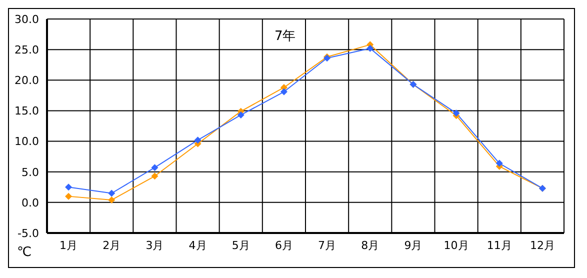  What do you see at coordinates (26, 81) in the screenshot?
I see `y-tick-label: 20.0` at bounding box center [26, 81].